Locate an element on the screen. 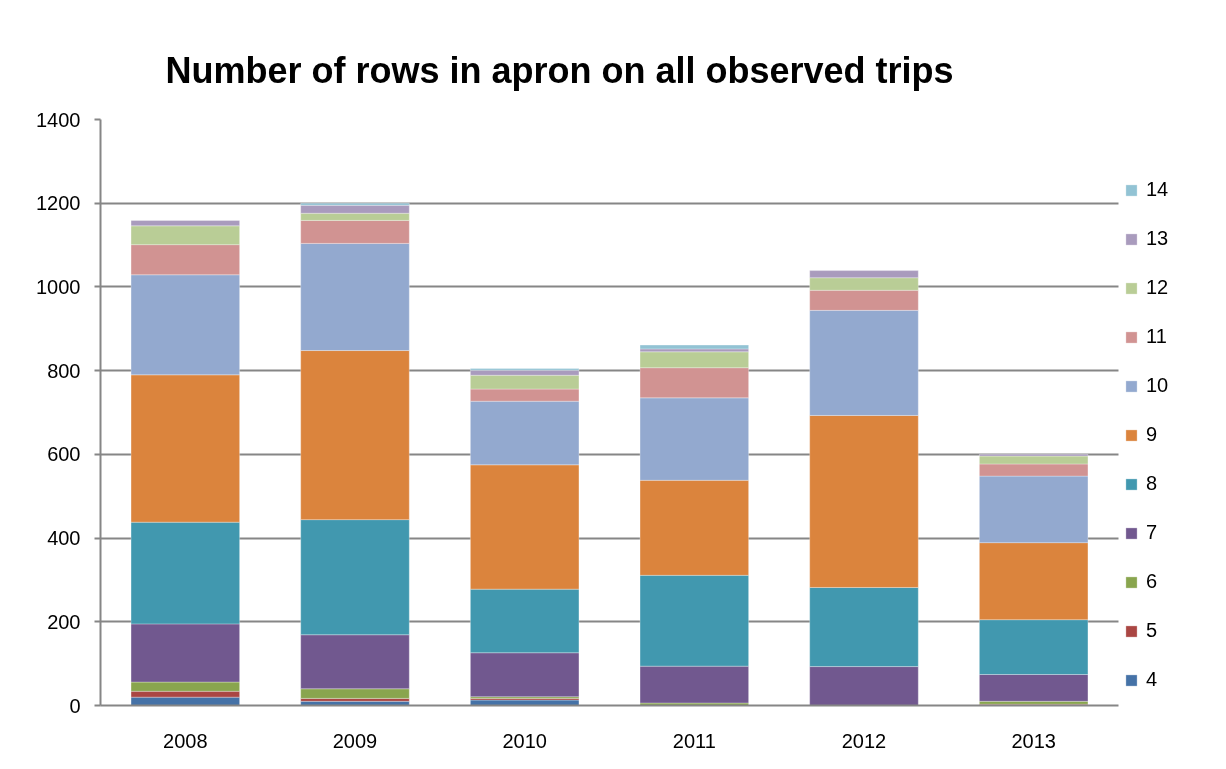 This screenshot has height=769, width=1226. legend-label: 6 is located at coordinates (1152, 581).